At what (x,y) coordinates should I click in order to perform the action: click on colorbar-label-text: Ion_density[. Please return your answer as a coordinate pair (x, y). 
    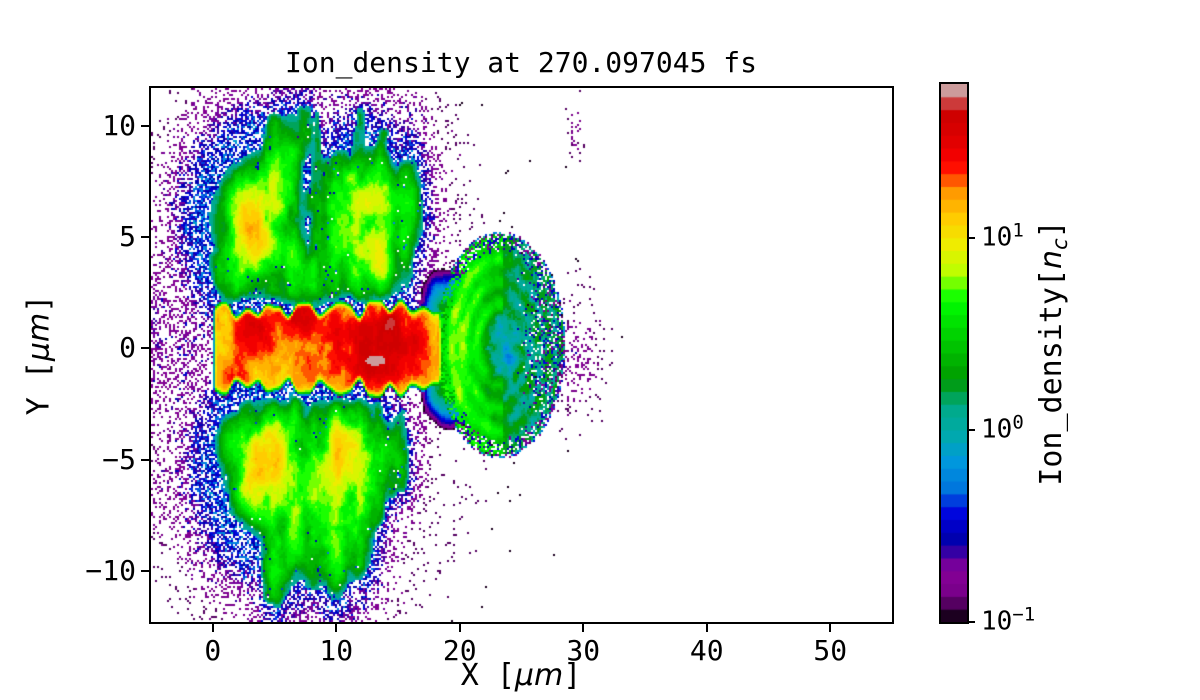
    Looking at the image, I should click on (1051, 377).